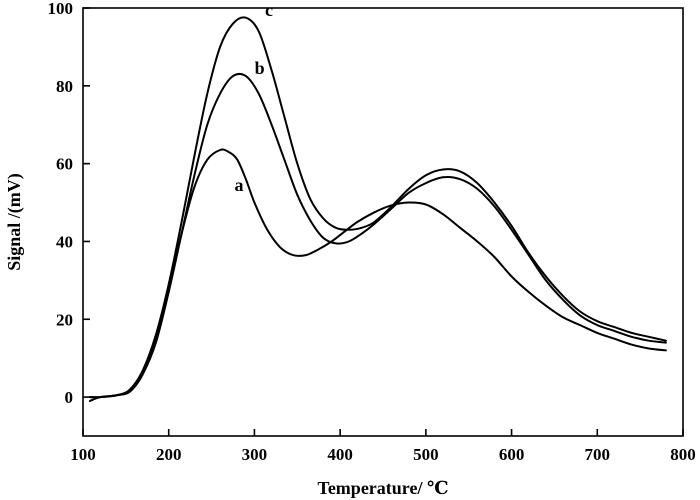  What do you see at coordinates (64, 319) in the screenshot?
I see `y-tick-label: 20` at bounding box center [64, 319].